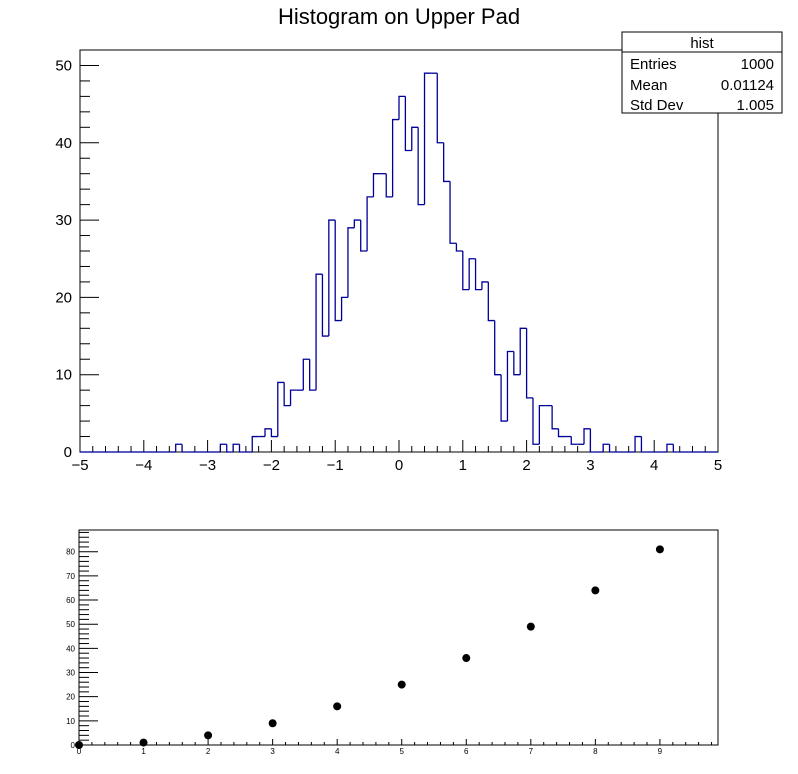 This screenshot has width=798, height=774. Describe the element at coordinates (70, 649) in the screenshot. I see `lower-y-tick-labels: 0 10 20 30 40 50 60 70 80` at that location.